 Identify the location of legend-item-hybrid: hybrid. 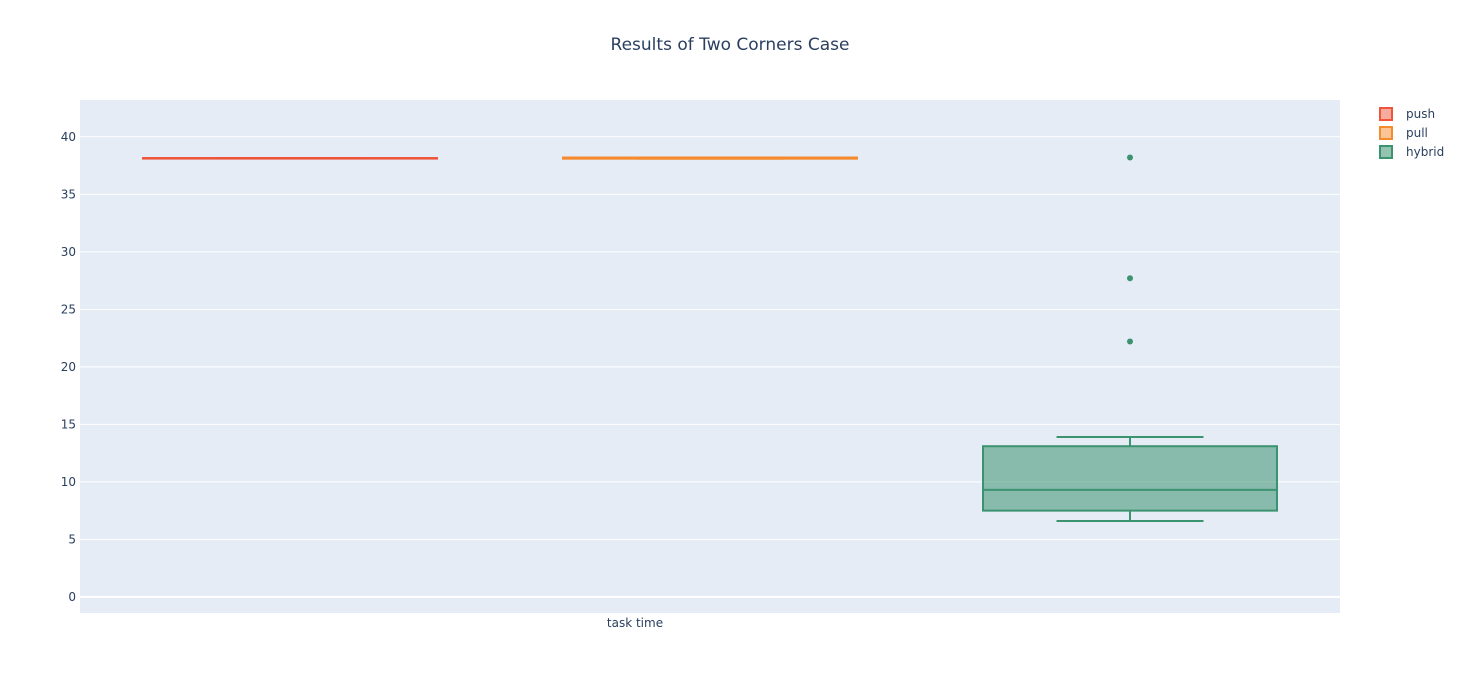
(1411, 152).